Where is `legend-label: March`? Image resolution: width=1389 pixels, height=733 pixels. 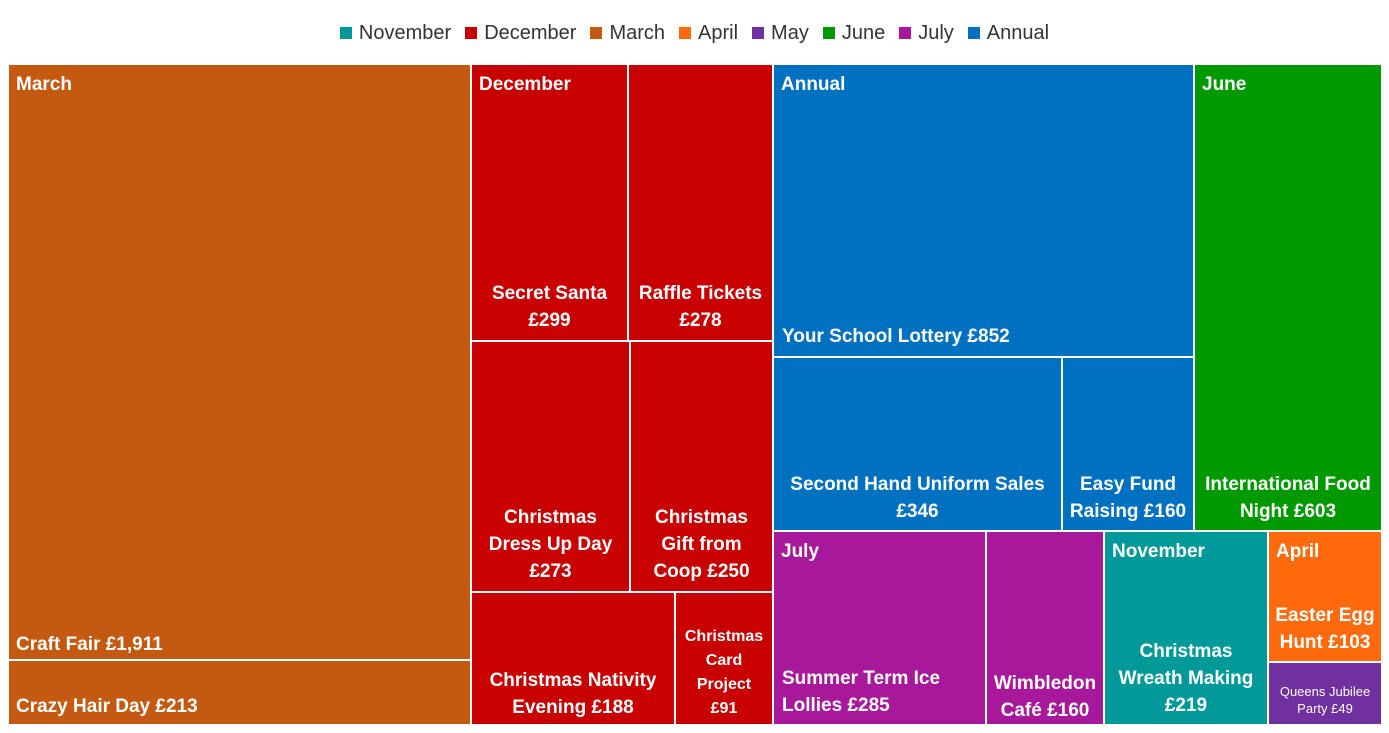 legend-label: March is located at coordinates (637, 32).